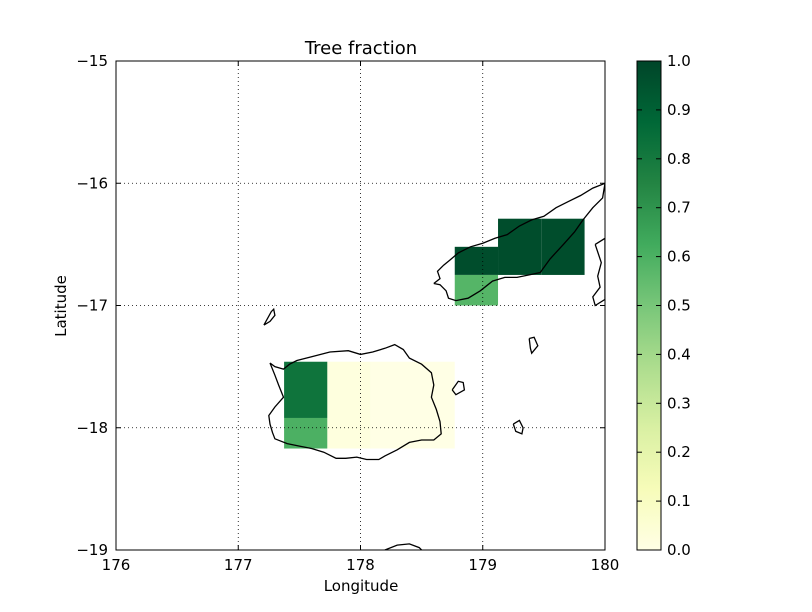  I want to click on colorbar-tick-label: 0.1, so click(679, 501).